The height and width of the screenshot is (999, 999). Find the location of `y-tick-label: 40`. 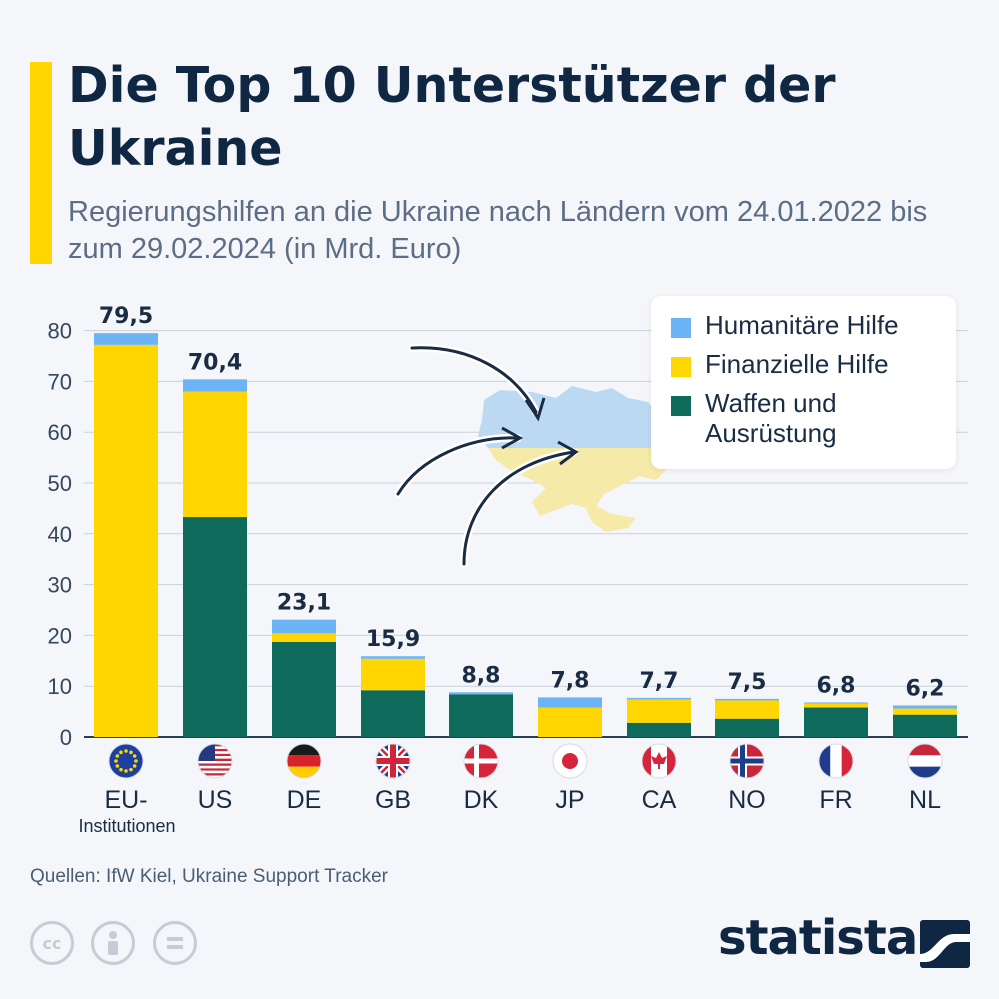

y-tick-label: 40 is located at coordinates (60, 534).